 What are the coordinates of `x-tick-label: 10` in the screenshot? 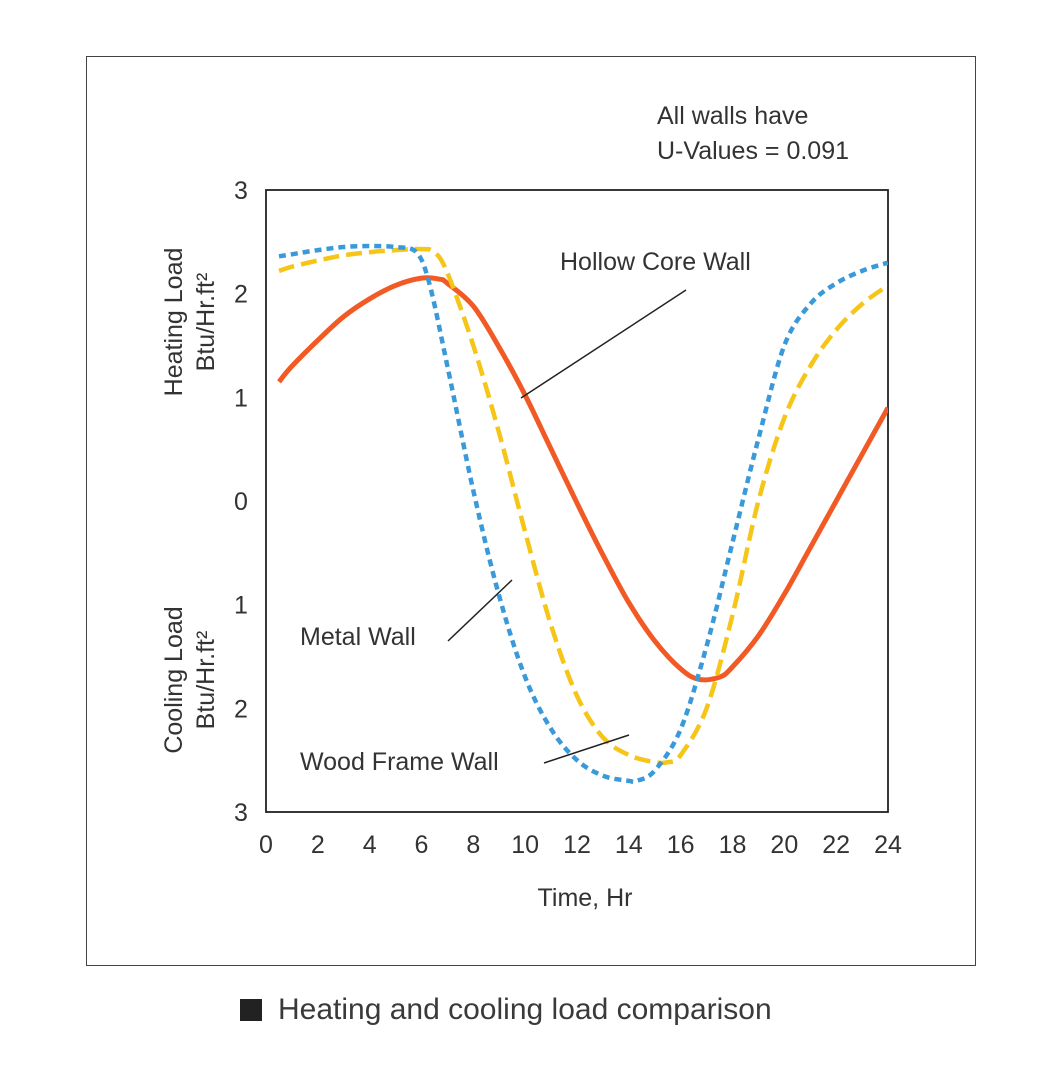 It's located at (525, 845).